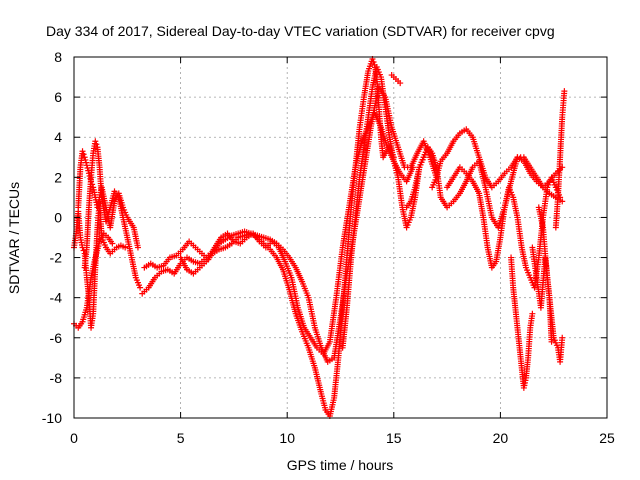  I want to click on y-tick-label: -4, so click(56, 298).